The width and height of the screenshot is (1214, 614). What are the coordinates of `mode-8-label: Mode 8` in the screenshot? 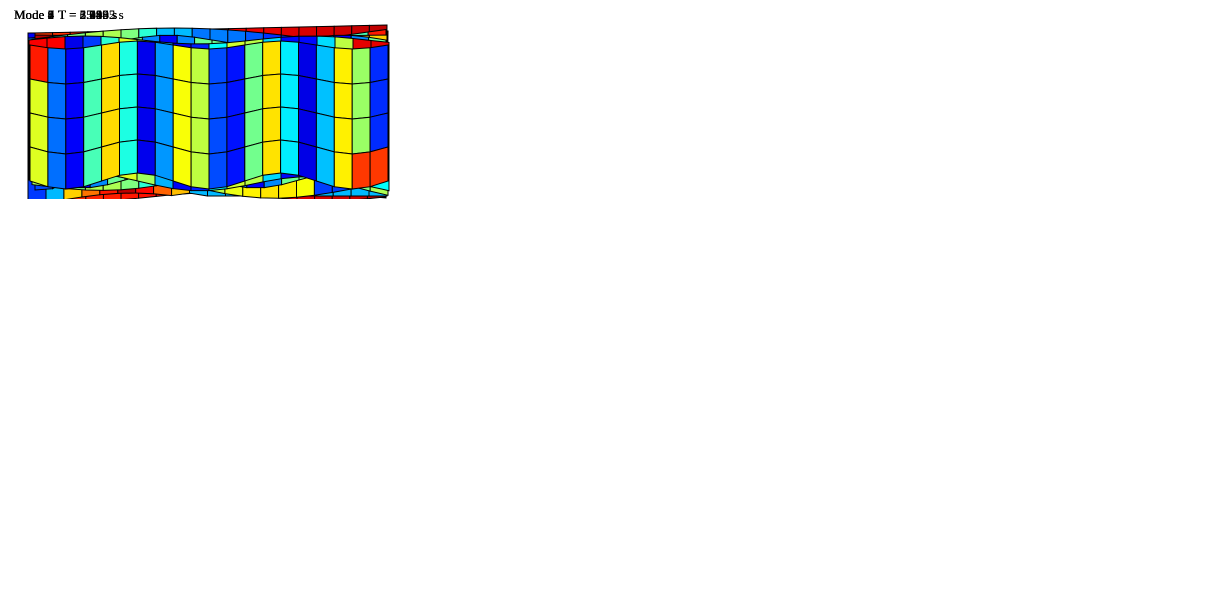 It's located at (34, 14).